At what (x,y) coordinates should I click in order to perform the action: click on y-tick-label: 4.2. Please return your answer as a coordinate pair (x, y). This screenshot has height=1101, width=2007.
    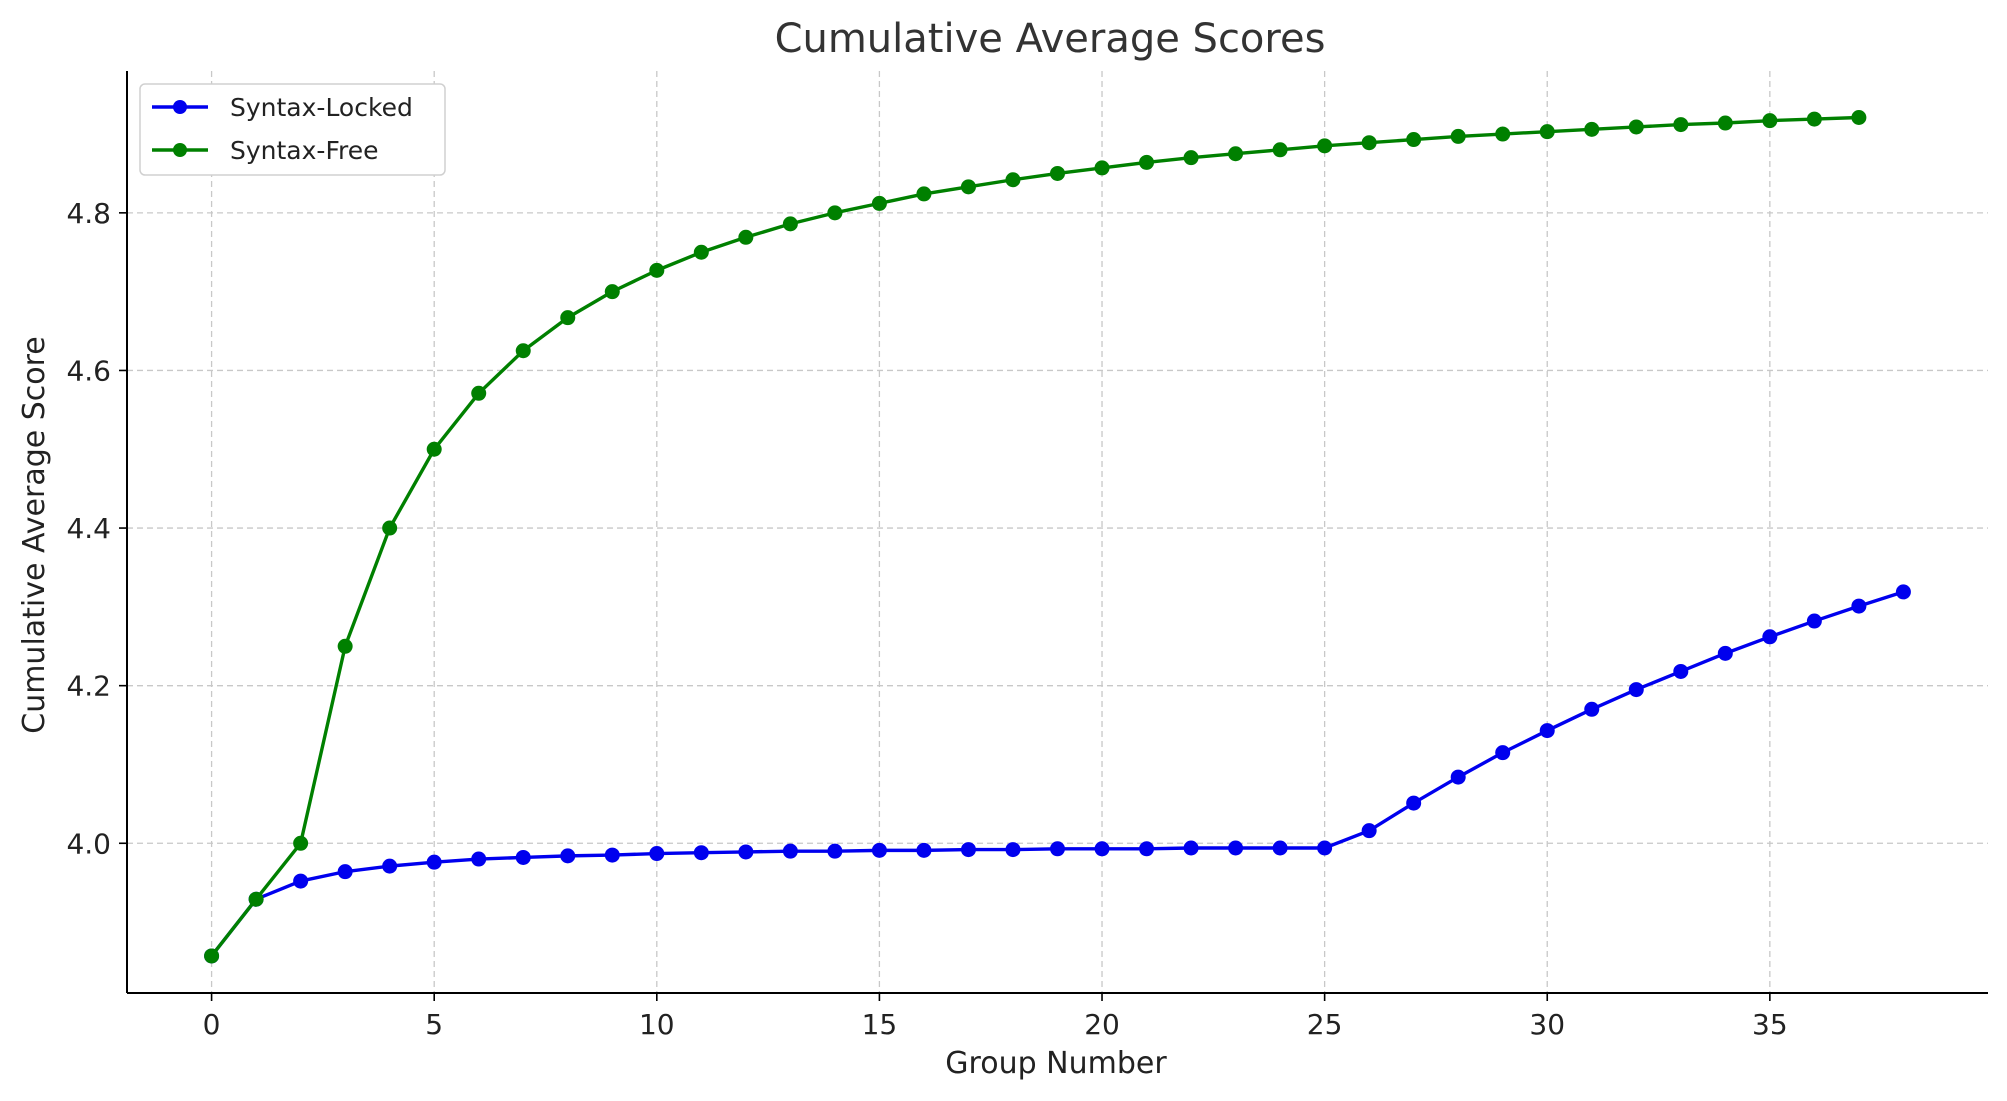
    Looking at the image, I should click on (88, 686).